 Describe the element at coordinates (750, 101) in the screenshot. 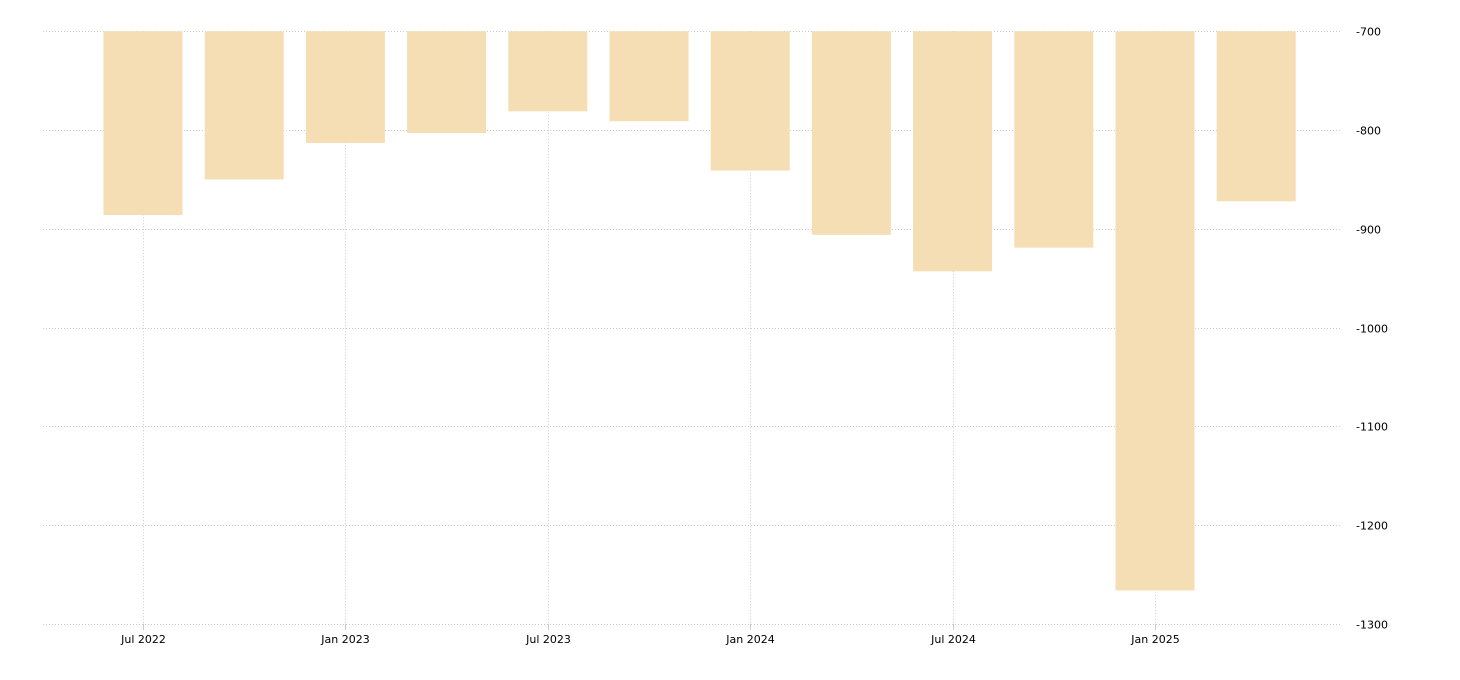

I see `bar-jan-2024` at that location.